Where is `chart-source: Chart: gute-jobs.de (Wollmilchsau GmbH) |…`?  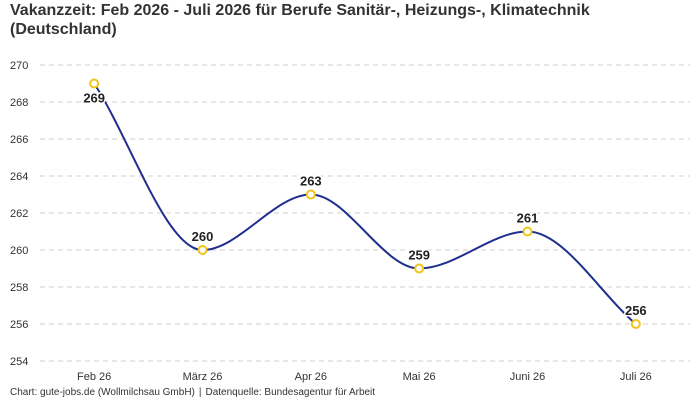
chart-source: Chart: gute-jobs.de (Wollmilchsau GmbH) |… is located at coordinates (192, 392).